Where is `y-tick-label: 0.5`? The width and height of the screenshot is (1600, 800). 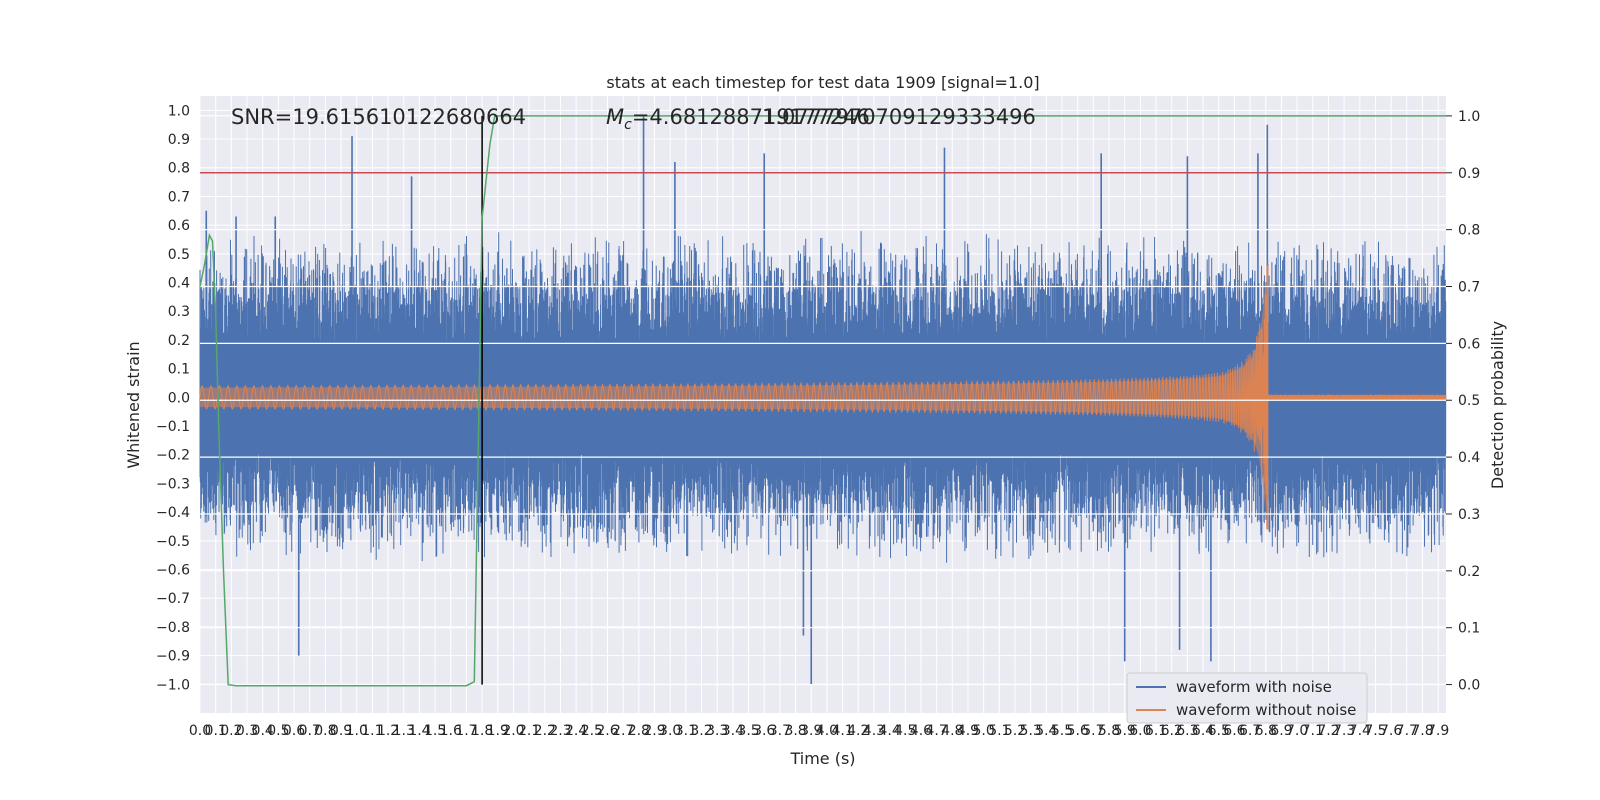
y-tick-label: 0.5 is located at coordinates (179, 255).